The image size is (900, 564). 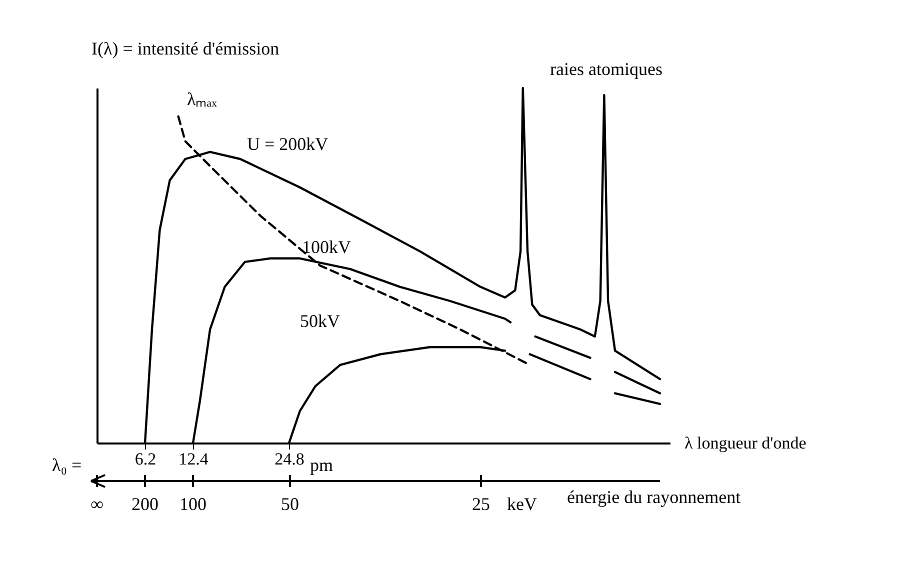 What do you see at coordinates (606, 69) in the screenshot?
I see `text: raies atomiques` at bounding box center [606, 69].